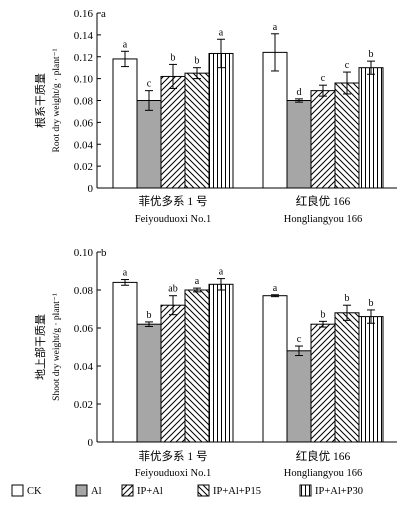 Image resolution: width=405 pixels, height=508 pixels. I want to click on shoot-y-tick-label: 0.08, so click(84, 291).